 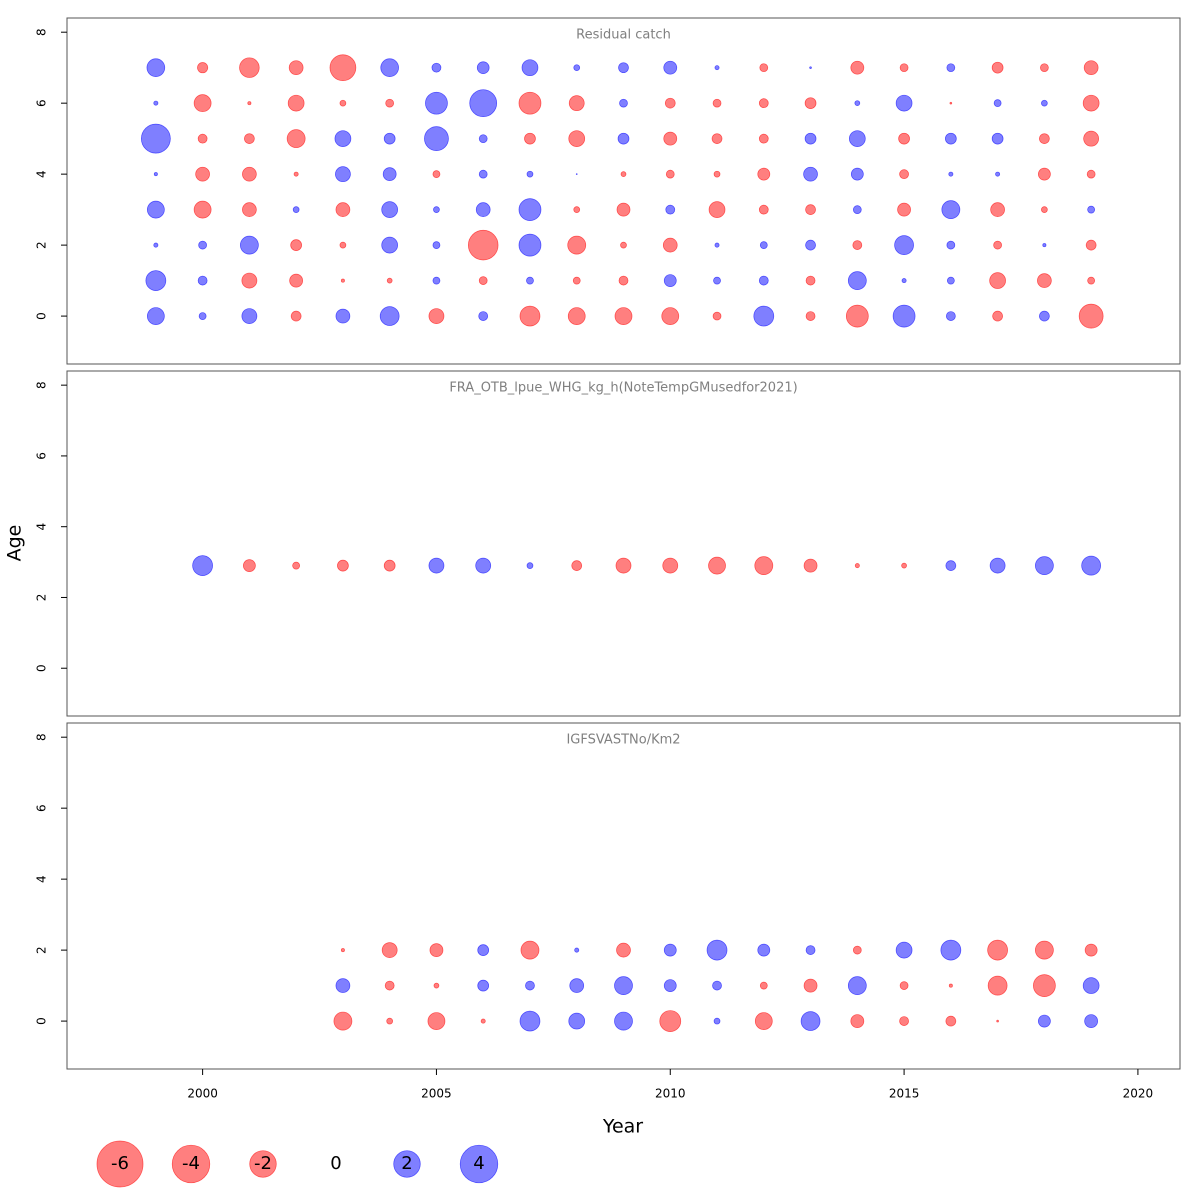 I want to click on legend-label: -2, so click(x=263, y=1163).